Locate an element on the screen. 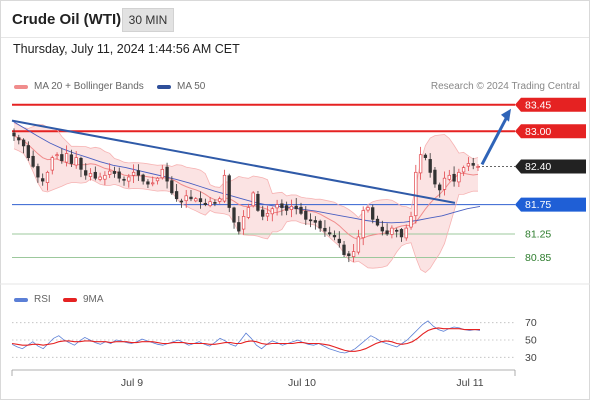  legend-rsi-ma: 9MA is located at coordinates (83, 299).